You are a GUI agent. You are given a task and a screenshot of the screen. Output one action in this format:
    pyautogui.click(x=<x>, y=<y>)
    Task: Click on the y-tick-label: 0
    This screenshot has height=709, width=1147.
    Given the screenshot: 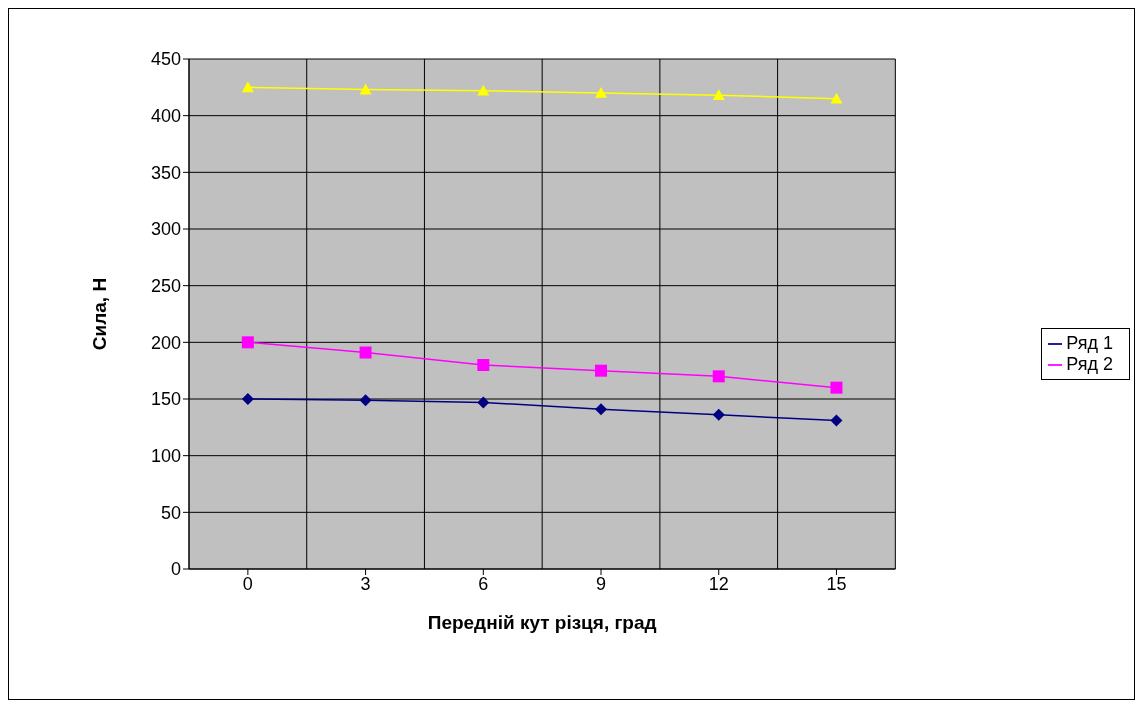 What is the action you would take?
    pyautogui.click(x=175, y=569)
    